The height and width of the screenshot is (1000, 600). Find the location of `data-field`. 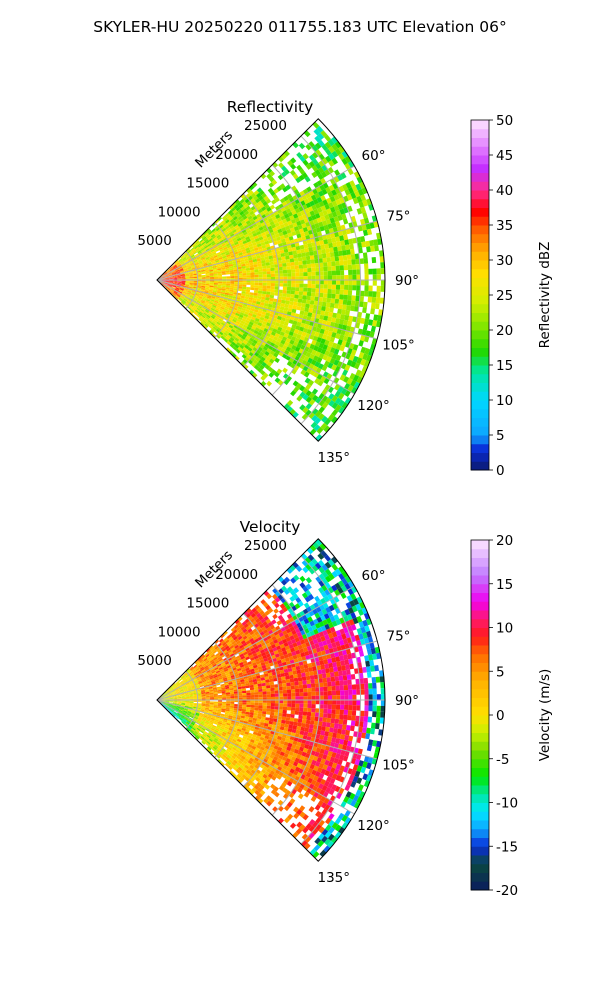

data-field is located at coordinates (271, 281).